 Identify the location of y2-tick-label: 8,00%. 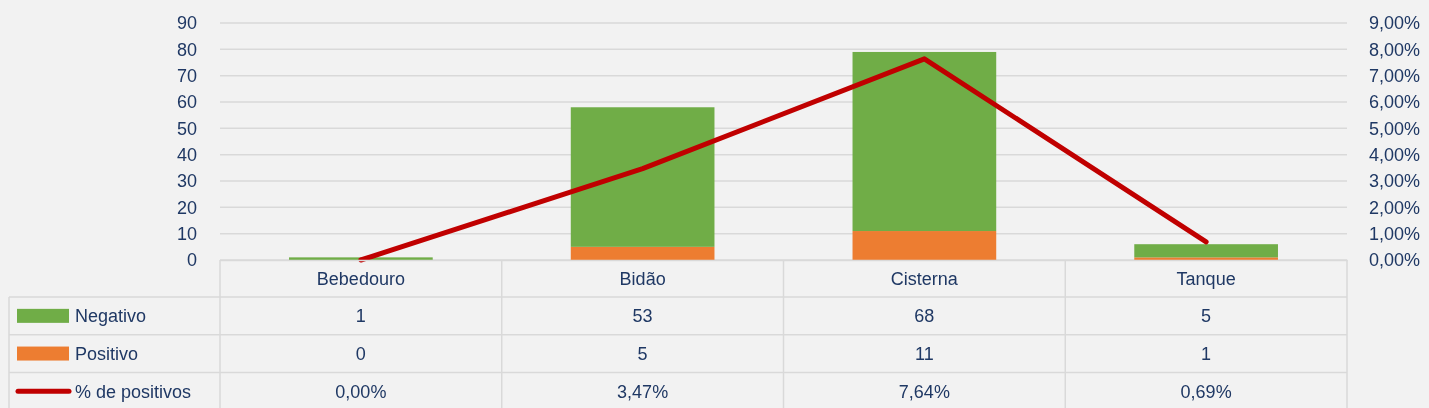
(1395, 49).